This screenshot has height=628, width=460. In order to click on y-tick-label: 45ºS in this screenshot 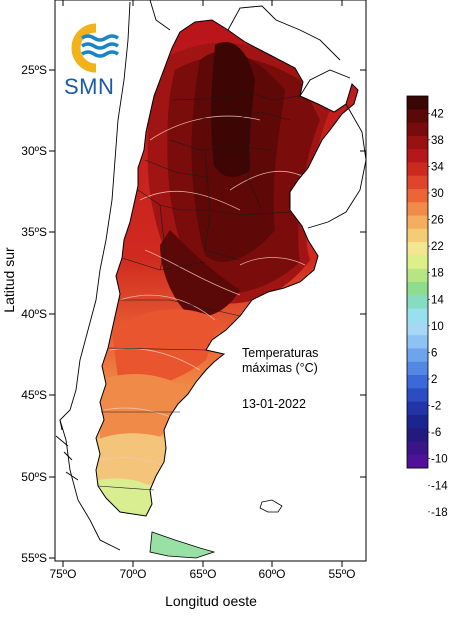, I will do `click(34, 395)`.